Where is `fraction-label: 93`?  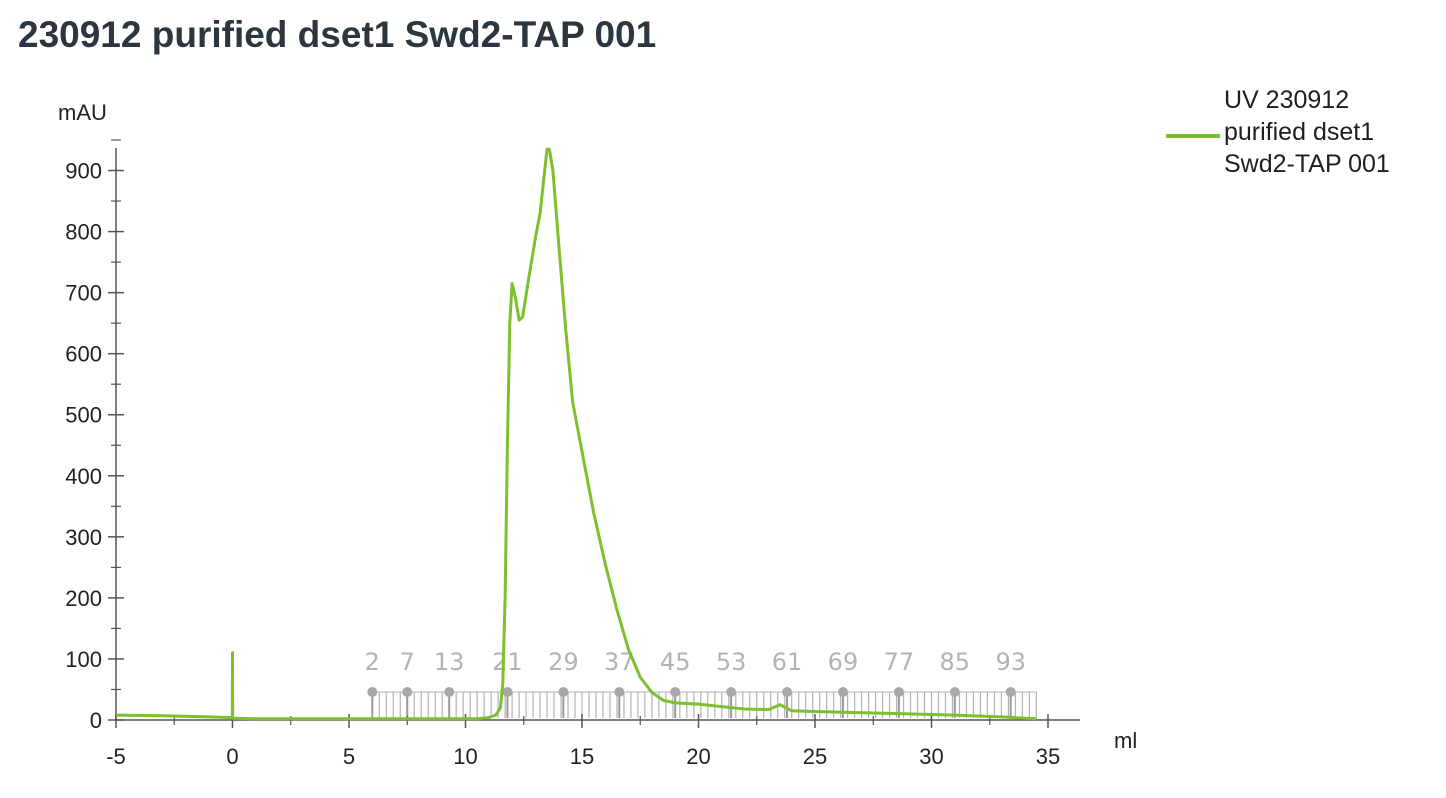 fraction-label: 93 is located at coordinates (1010, 662).